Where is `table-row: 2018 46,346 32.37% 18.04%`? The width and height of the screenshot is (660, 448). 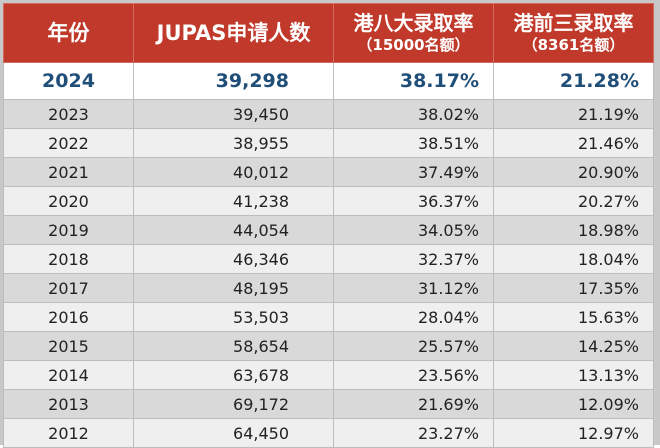
table-row: 2018 46,346 32.37% 18.04% is located at coordinates (328, 259).